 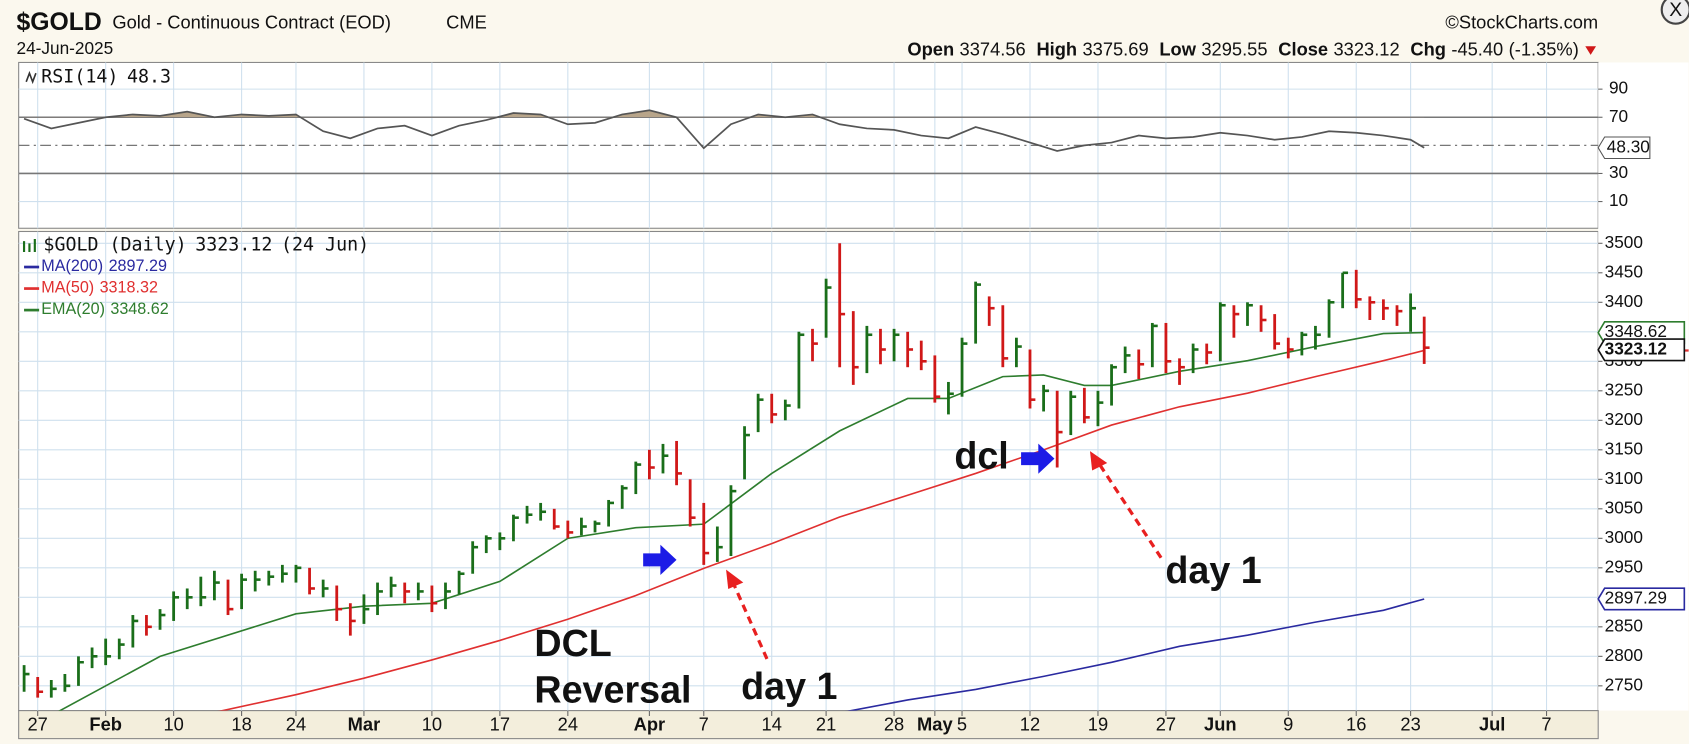 I want to click on quote-value: 3374.56, so click(x=993, y=48).